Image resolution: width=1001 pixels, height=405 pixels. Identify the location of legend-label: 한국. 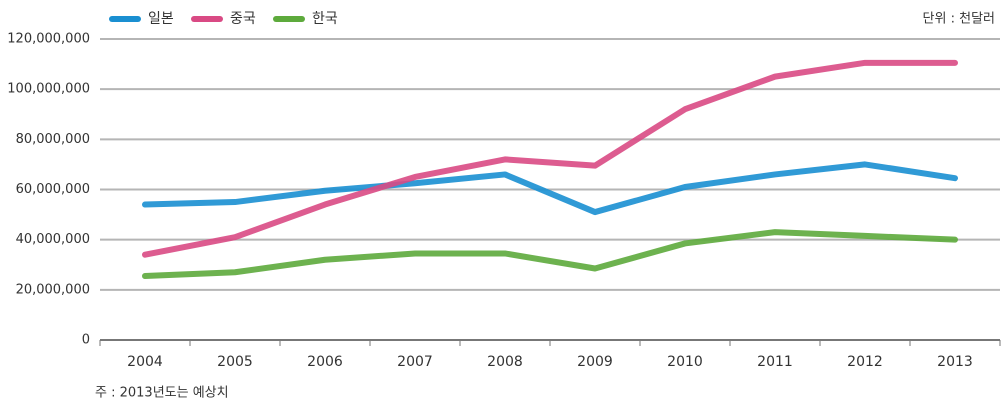
(325, 19).